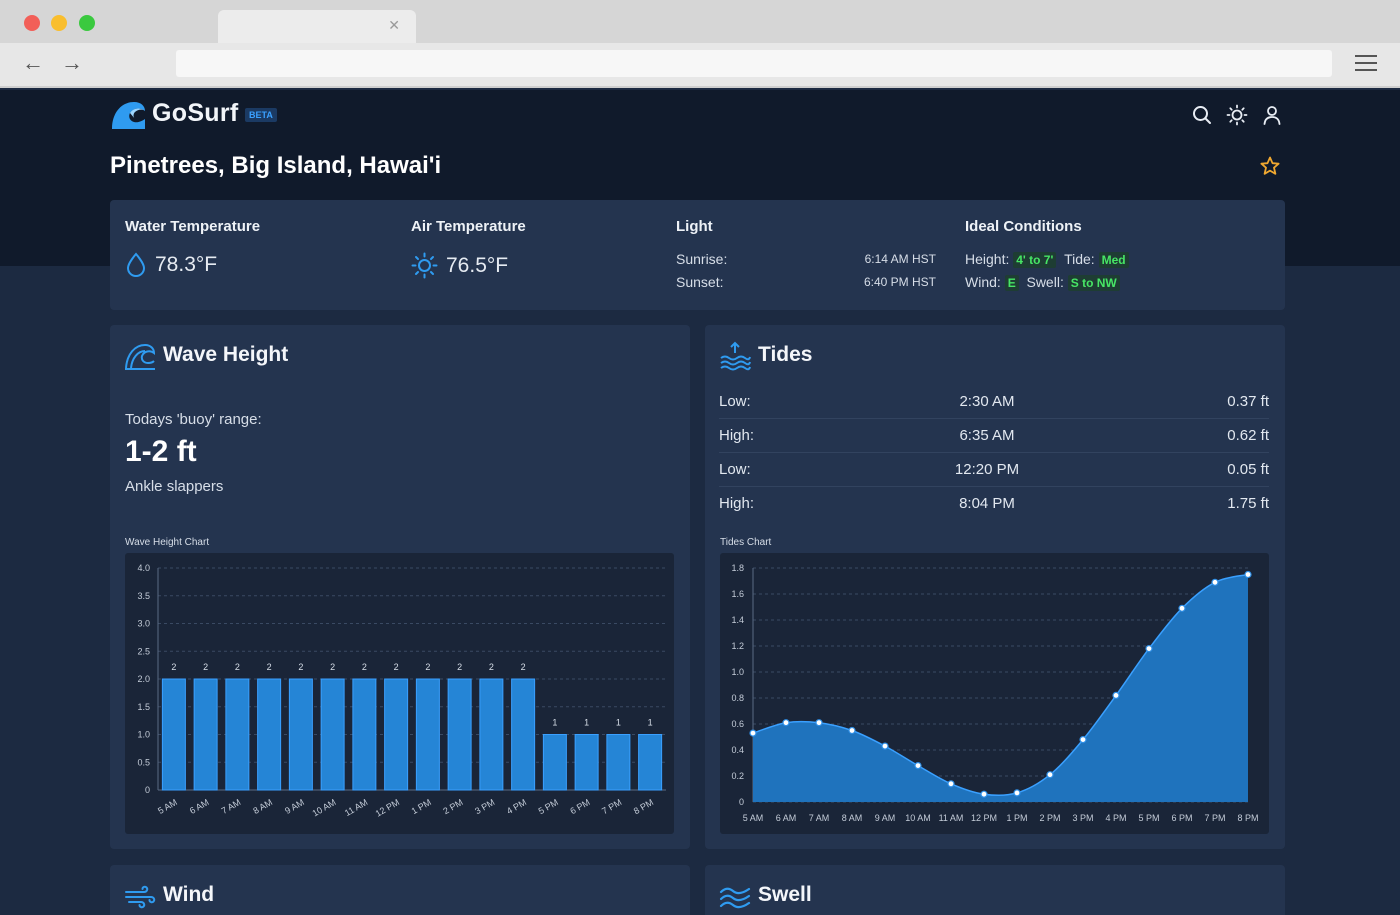 The height and width of the screenshot is (915, 1400). What do you see at coordinates (193, 248) in the screenshot?
I see `water-temperature: Water Temperature 78.3°F` at bounding box center [193, 248].